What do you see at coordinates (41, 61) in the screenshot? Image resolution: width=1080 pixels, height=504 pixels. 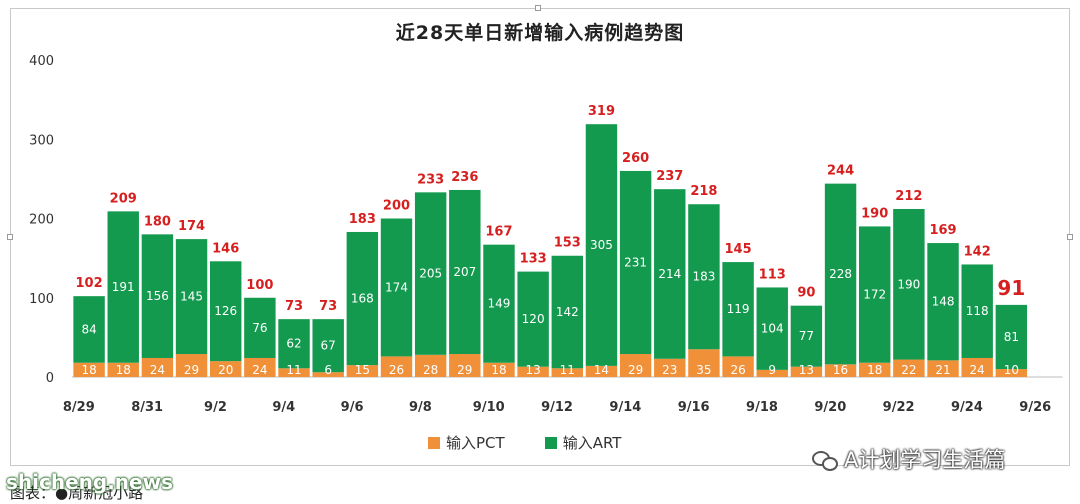 I see `y-tick-label: 400` at bounding box center [41, 61].